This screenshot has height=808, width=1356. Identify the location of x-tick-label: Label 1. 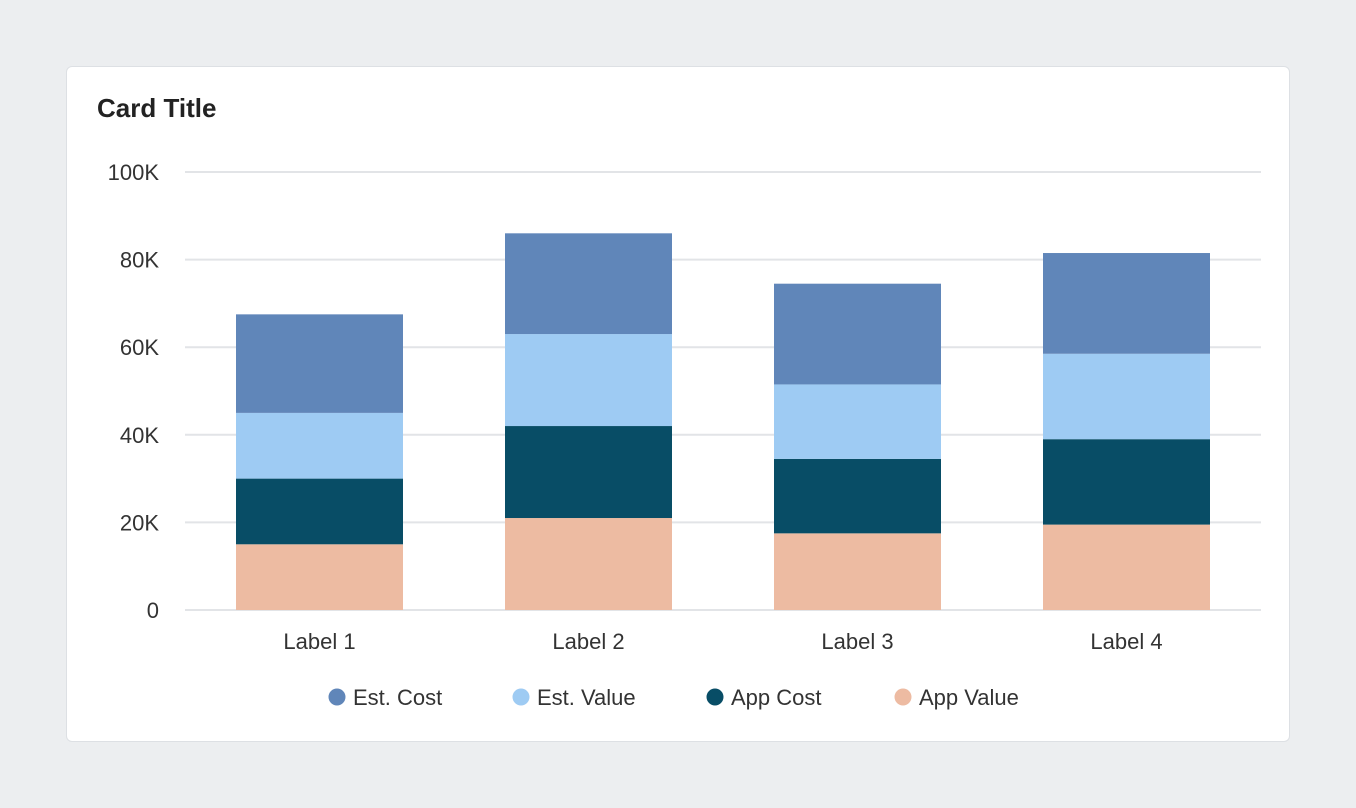
(319, 641).